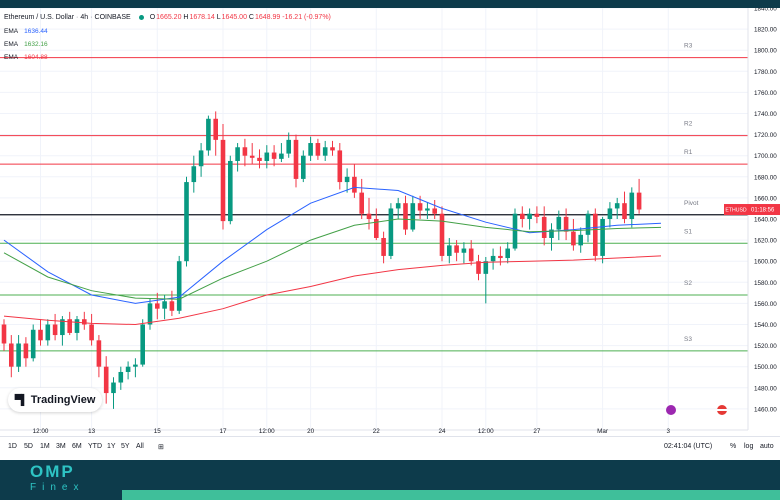 The image size is (780, 500). I want to click on timeframe-all: All, so click(140, 446).